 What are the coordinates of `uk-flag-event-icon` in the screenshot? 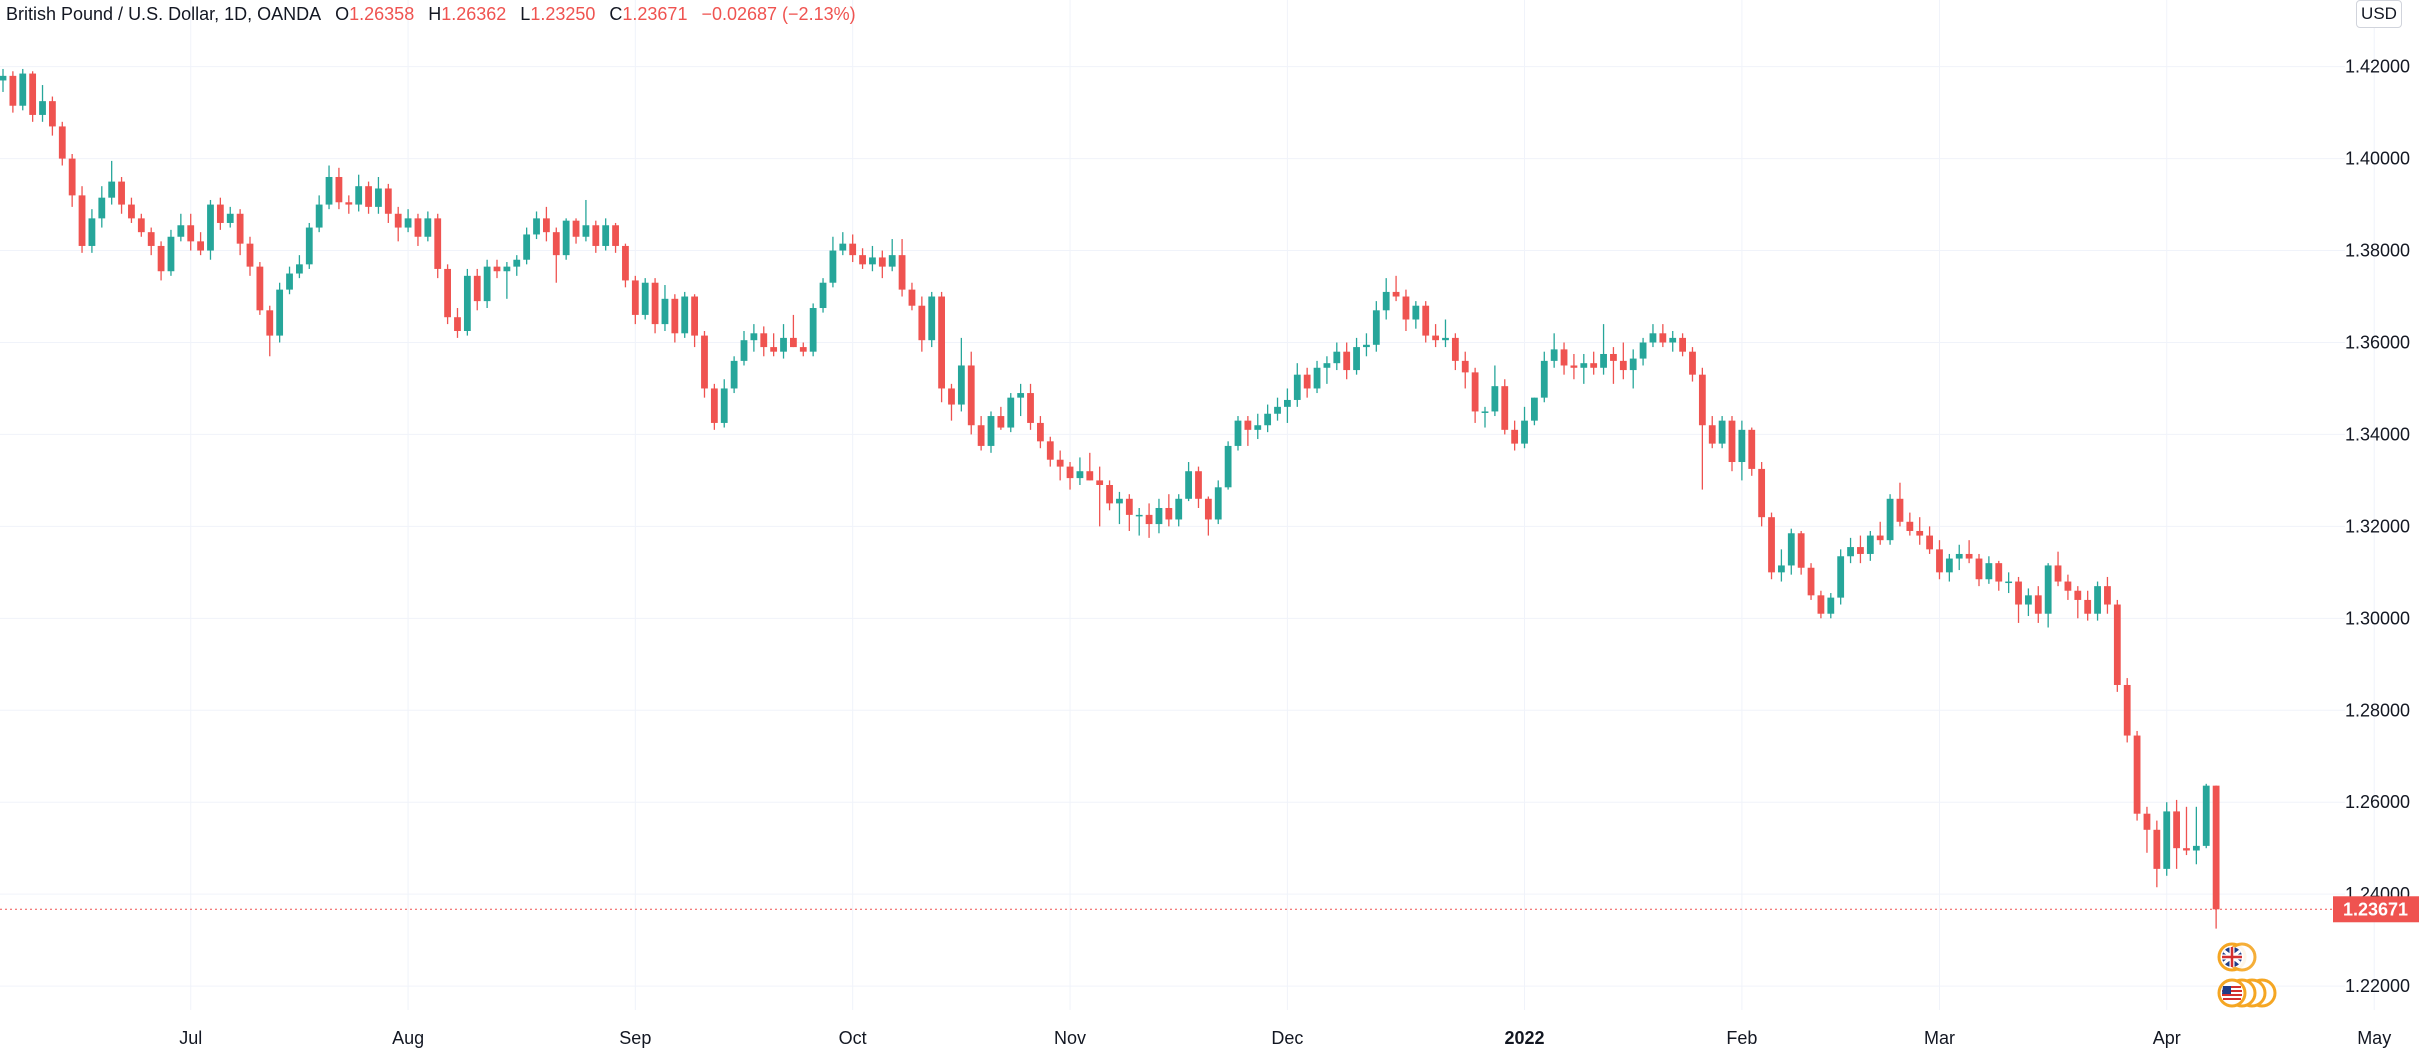 It's located at (2237, 957).